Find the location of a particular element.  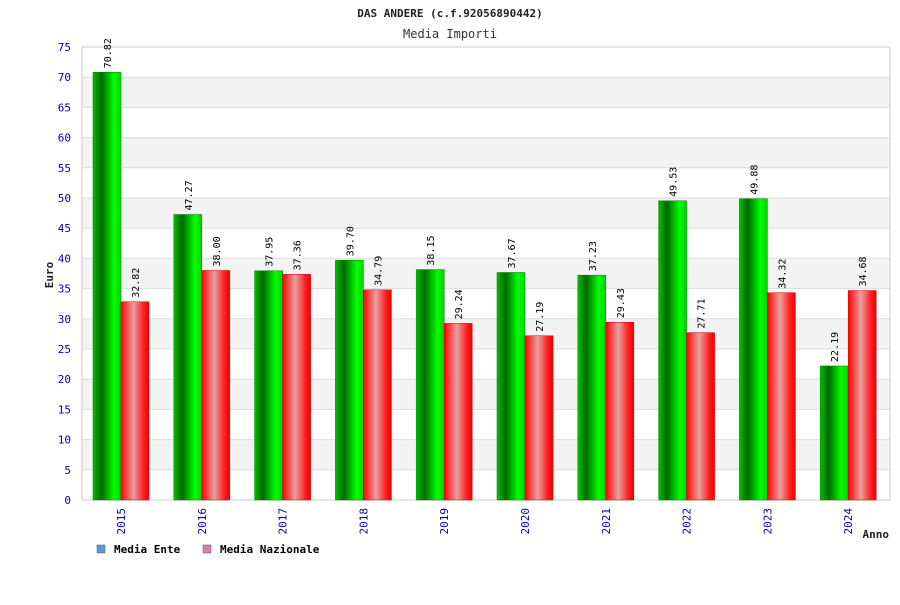

bar-media-nazionale-2017 is located at coordinates (296, 387).